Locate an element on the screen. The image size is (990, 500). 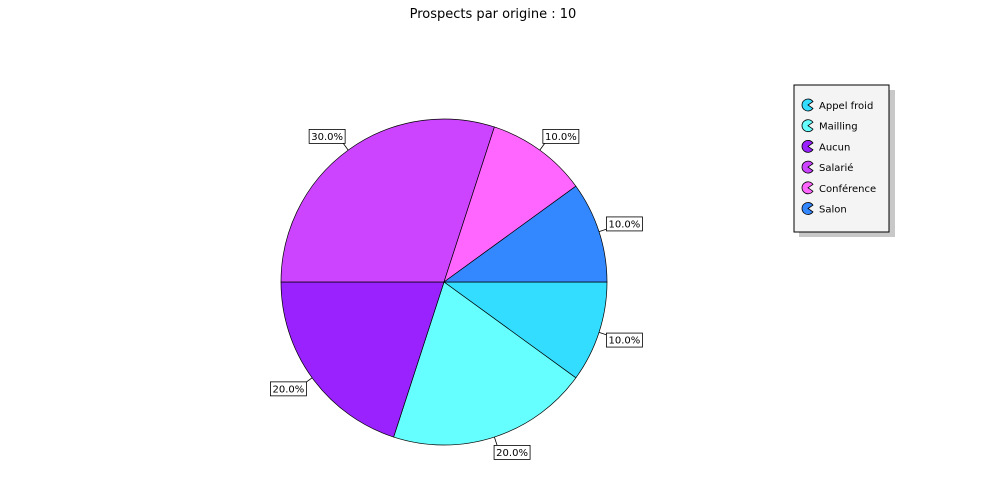
legend-swatch-conference is located at coordinates (807, 188).